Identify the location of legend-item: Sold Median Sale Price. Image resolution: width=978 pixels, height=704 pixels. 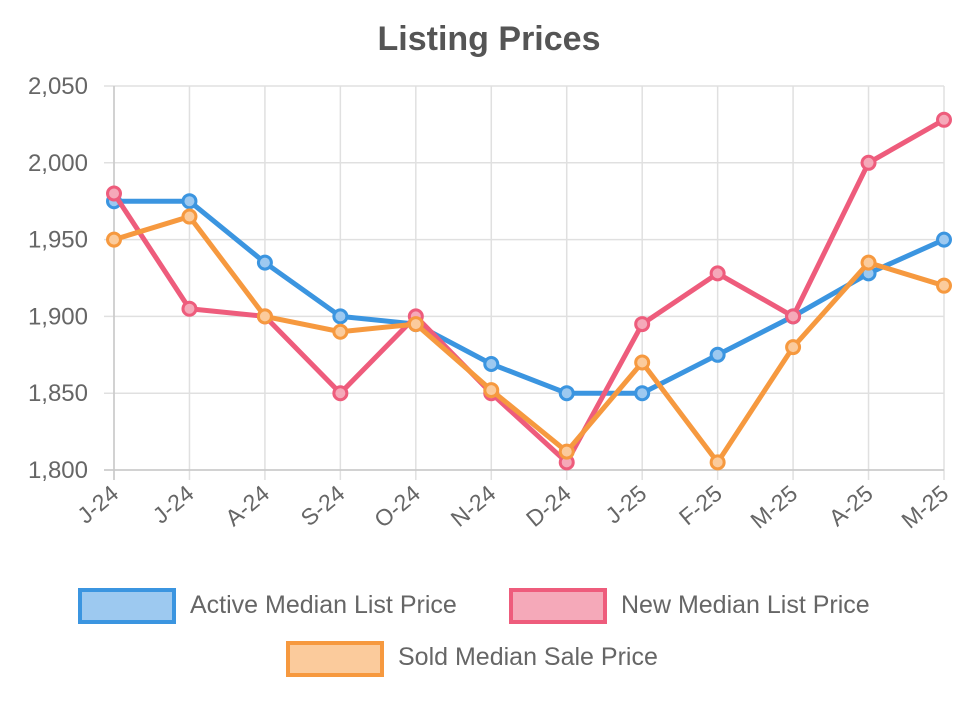
(472, 659).